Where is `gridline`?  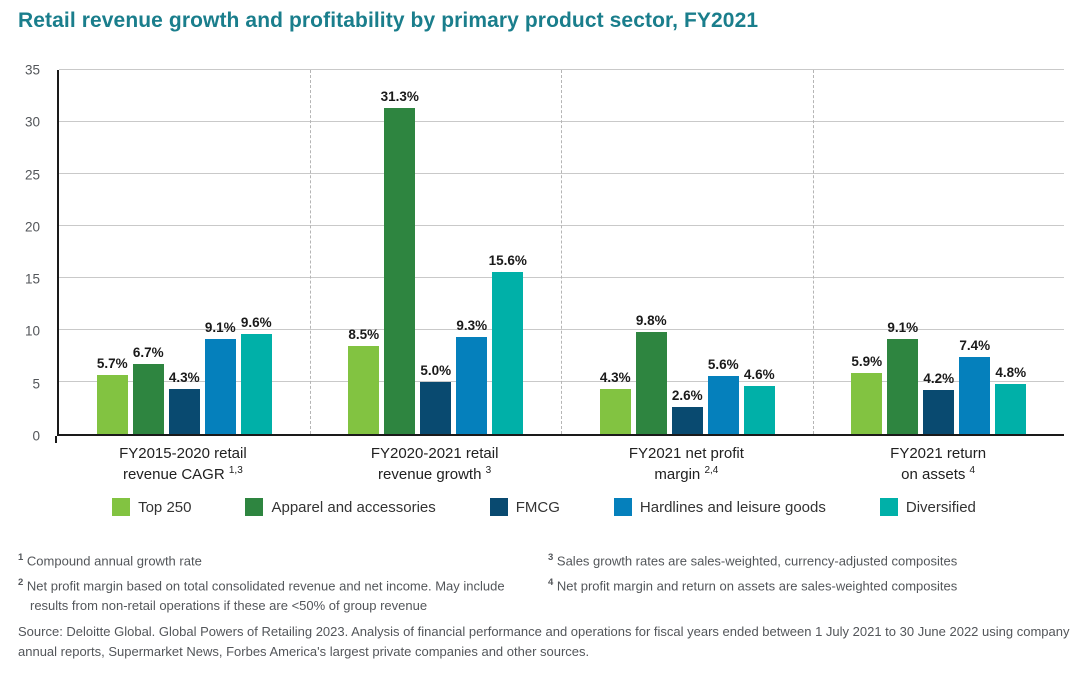 gridline is located at coordinates (561, 69).